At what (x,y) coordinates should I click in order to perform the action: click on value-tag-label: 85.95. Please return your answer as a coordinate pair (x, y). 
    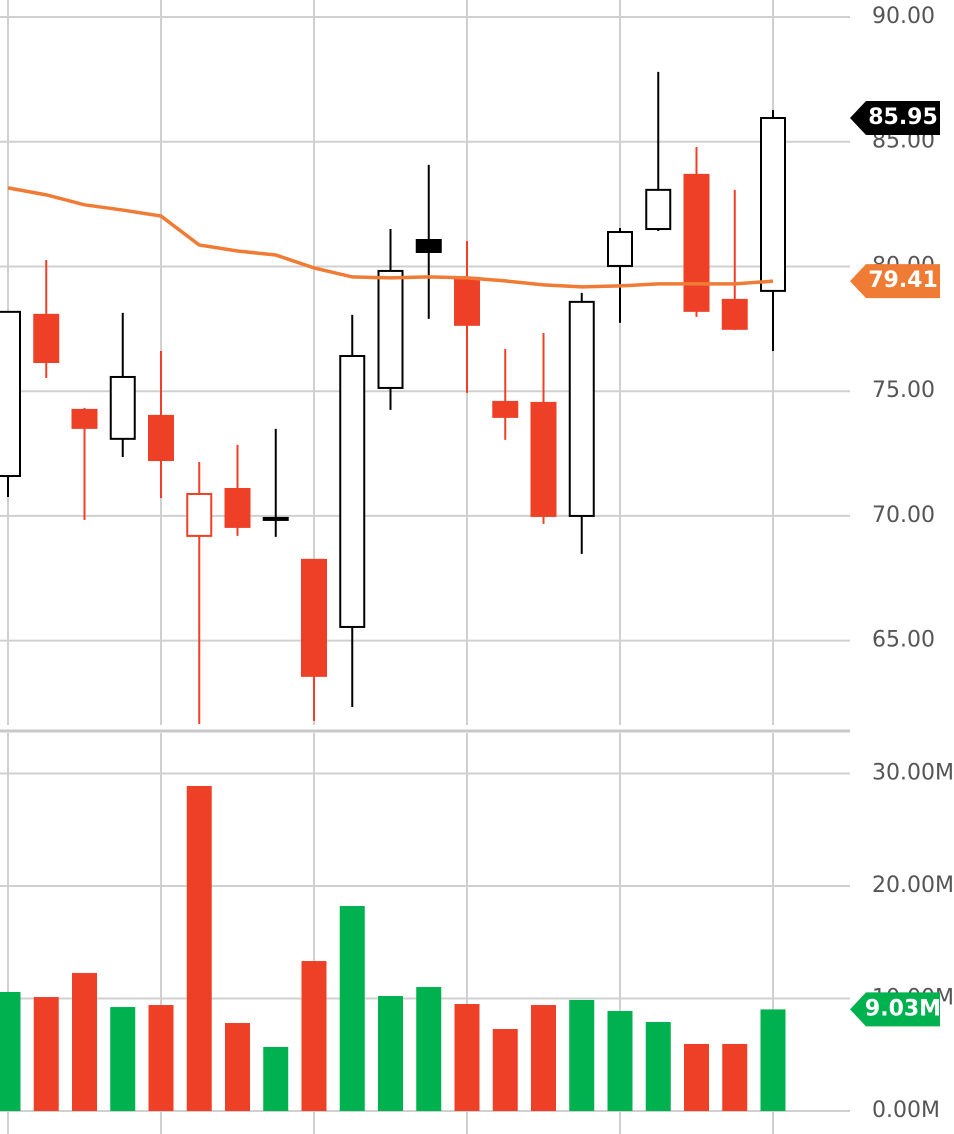
    Looking at the image, I should click on (903, 117).